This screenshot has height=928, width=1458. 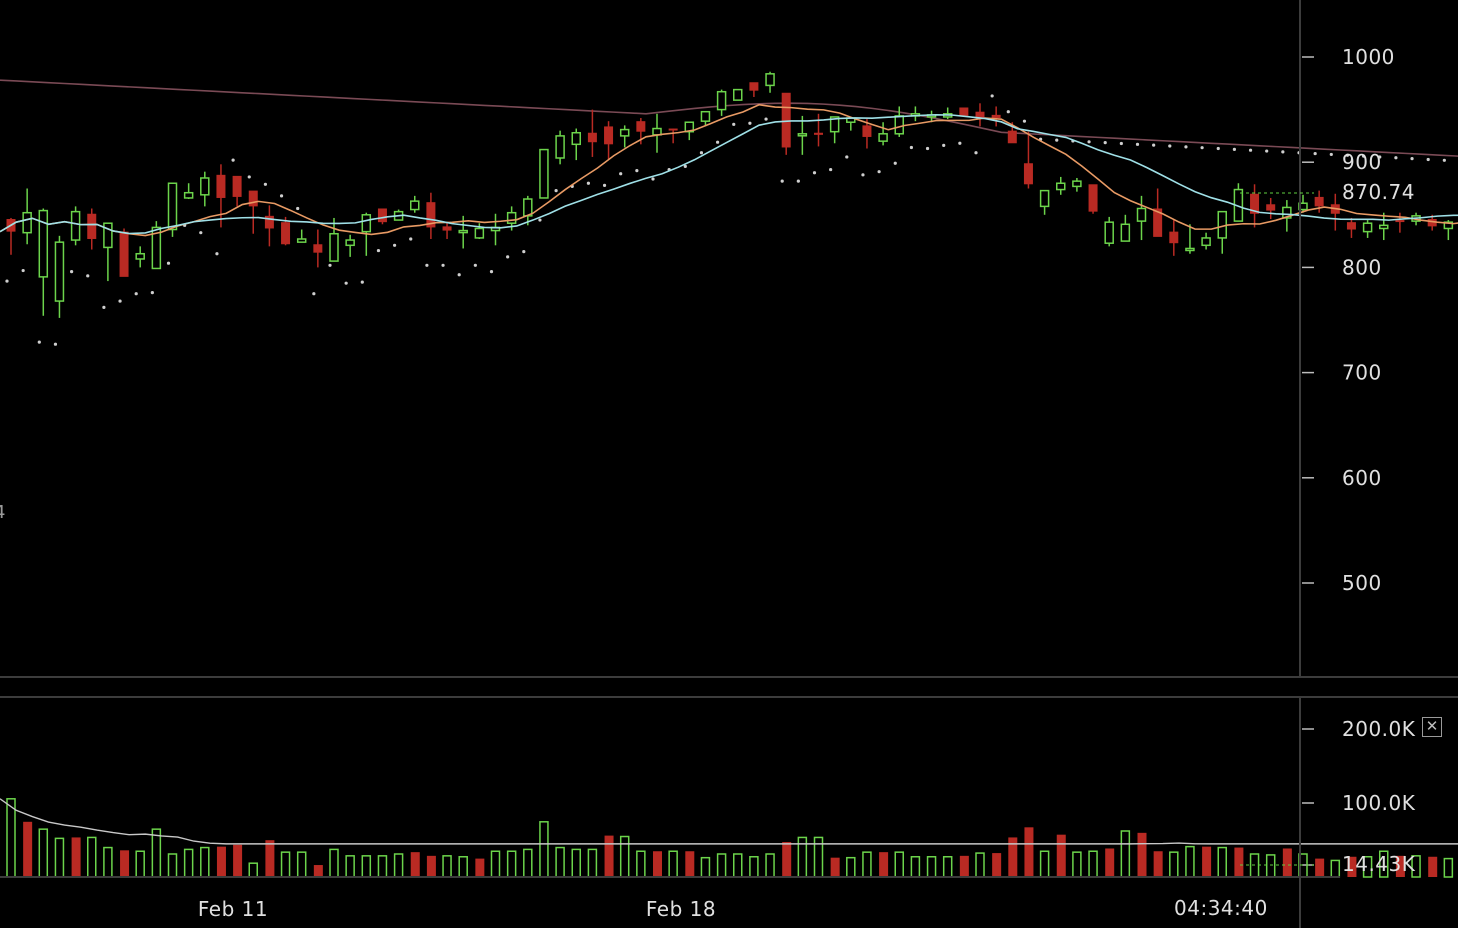 I want to click on clock-time: 04:34:40, so click(x=1221, y=908).